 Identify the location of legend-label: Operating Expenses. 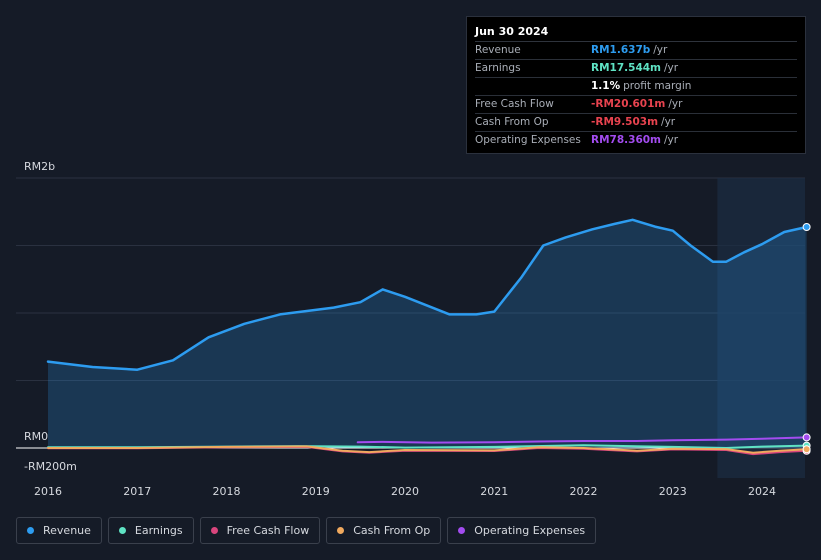
(530, 530).